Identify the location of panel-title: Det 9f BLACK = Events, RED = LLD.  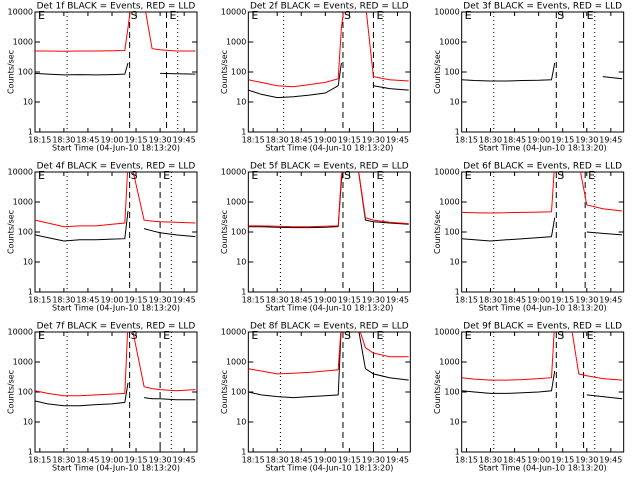
(542, 327).